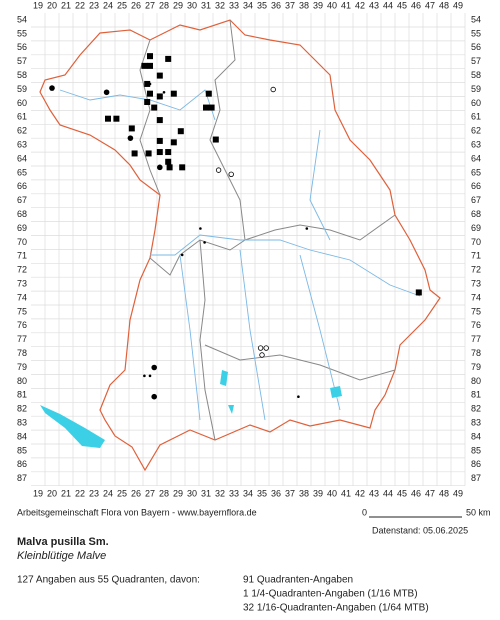 This screenshot has height=620, width=500. I want to click on y-label: 75, so click(476, 311).